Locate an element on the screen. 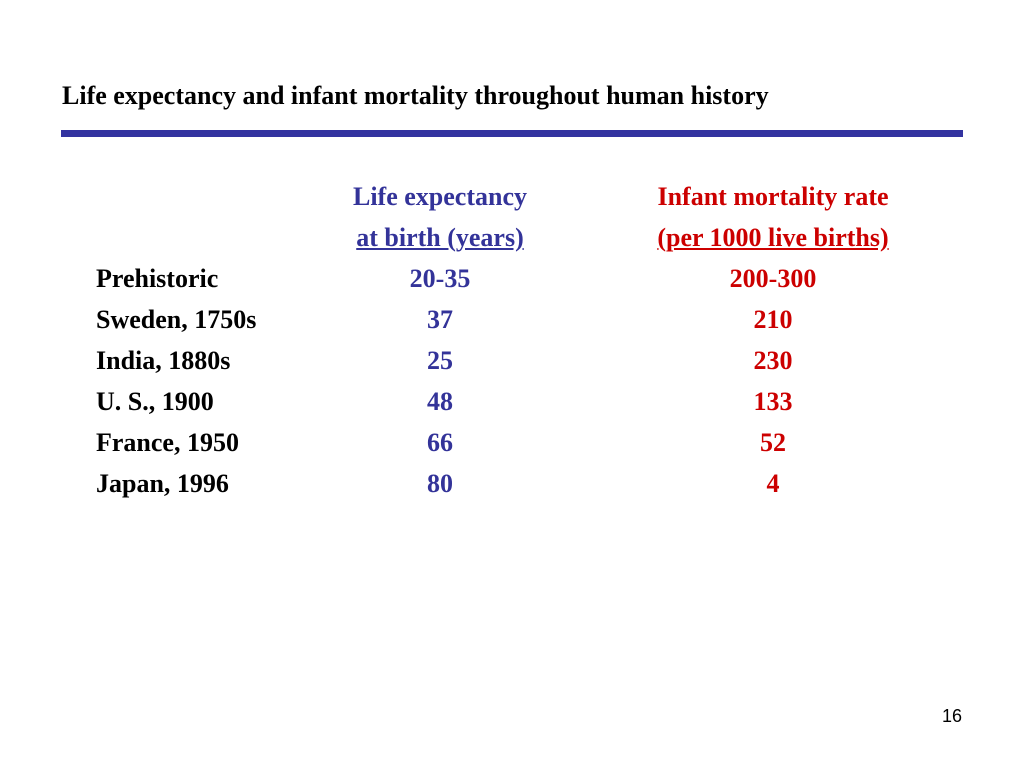 The width and height of the screenshot is (1024, 768). life-expectancy-value: 37 is located at coordinates (440, 319).